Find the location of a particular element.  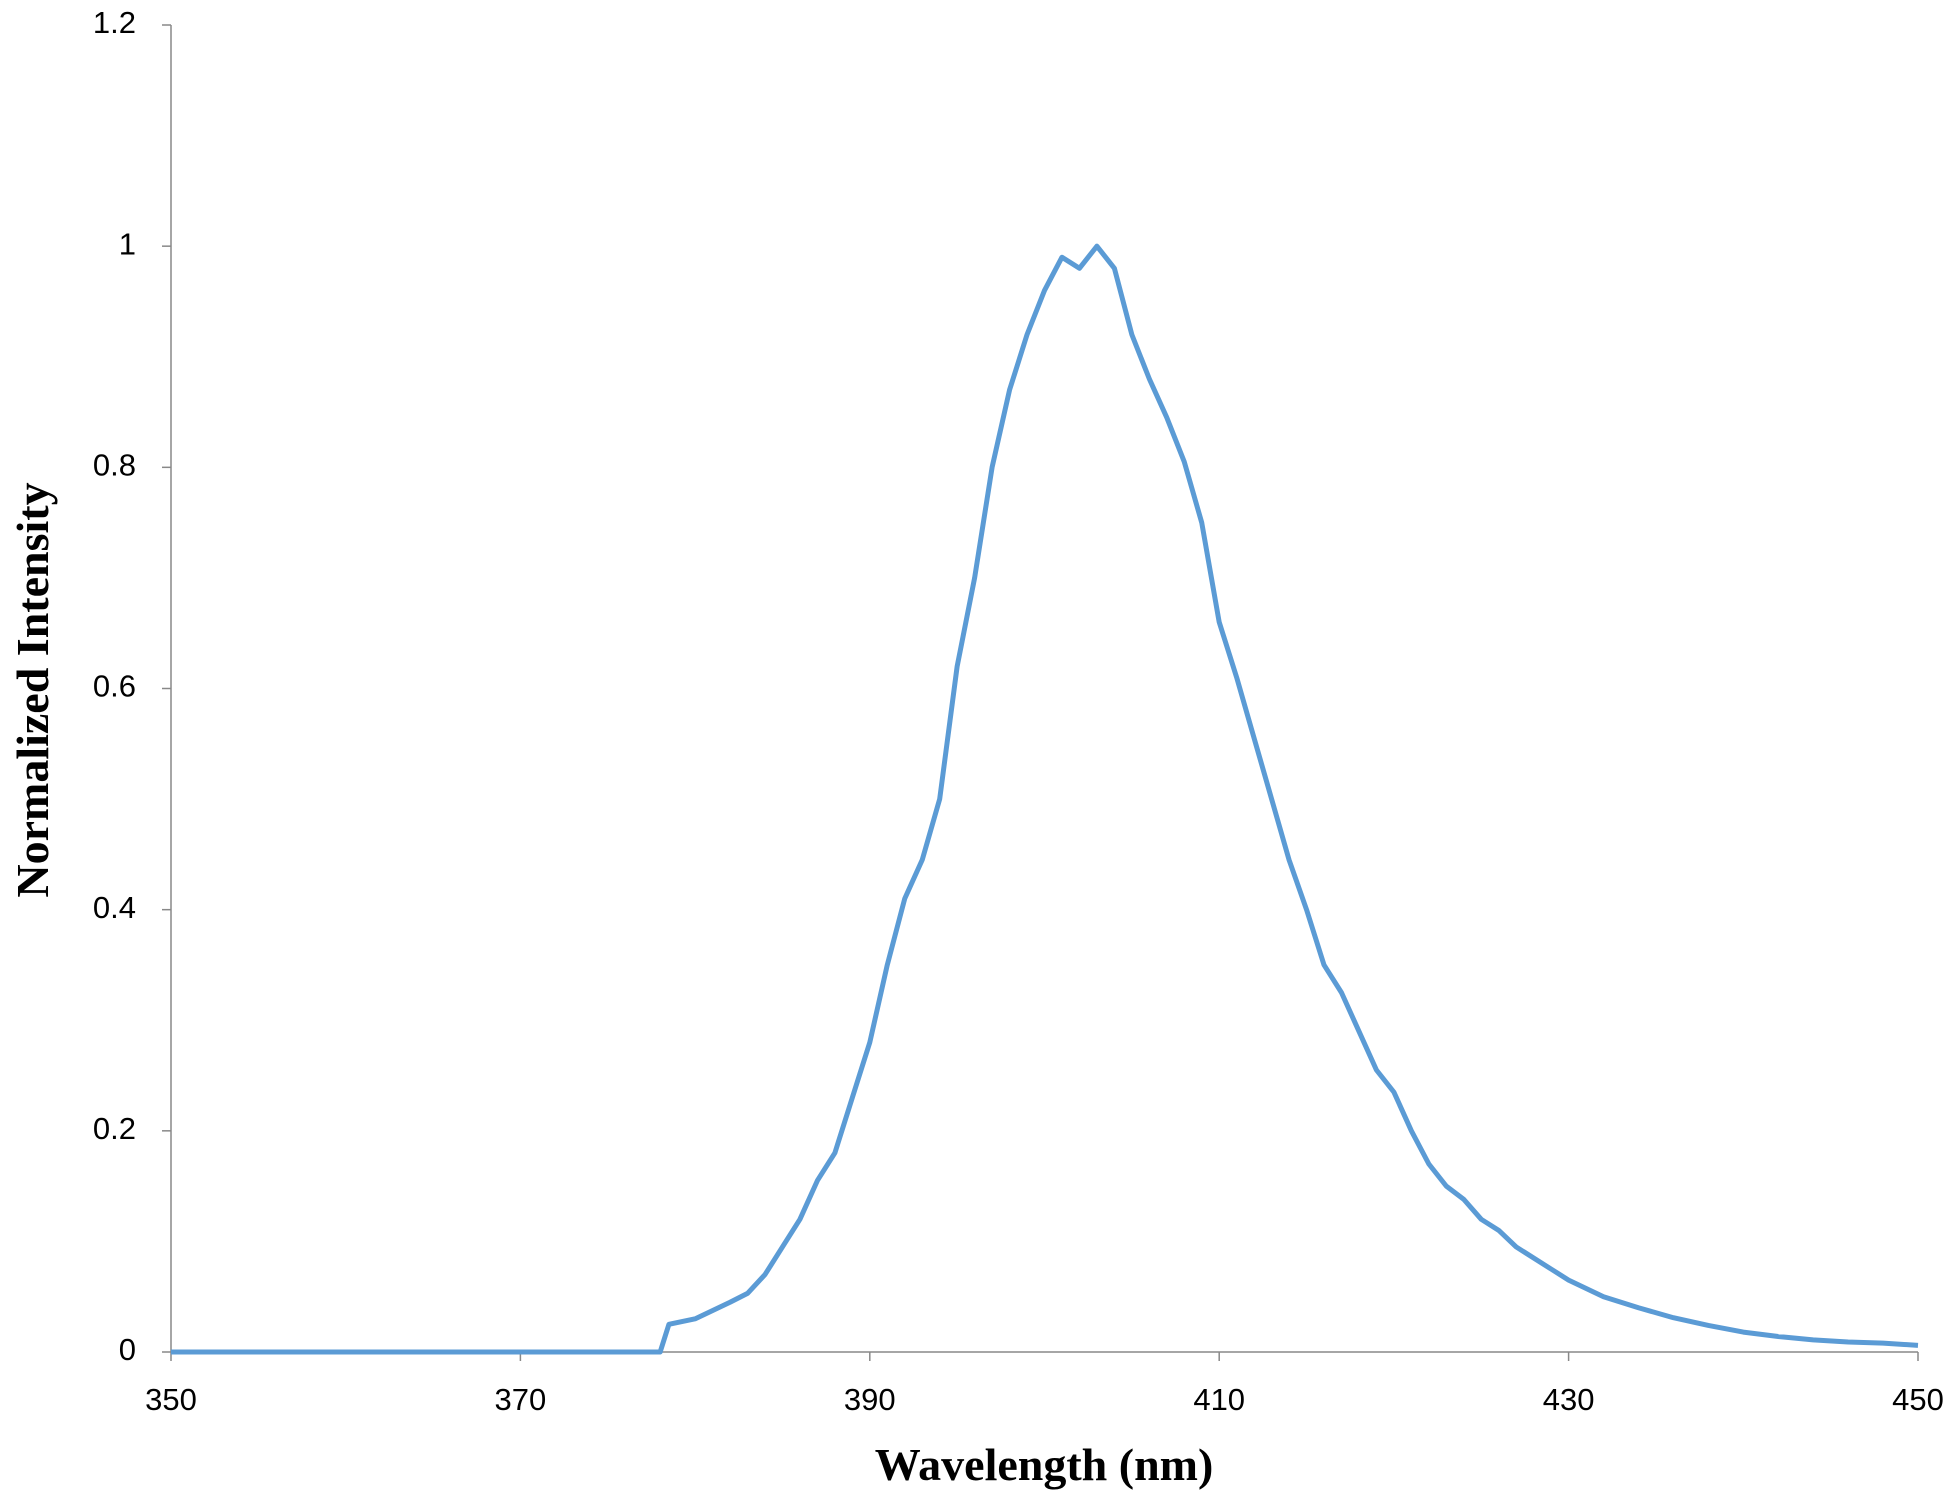

x-tick-label: 450 is located at coordinates (1918, 1399).